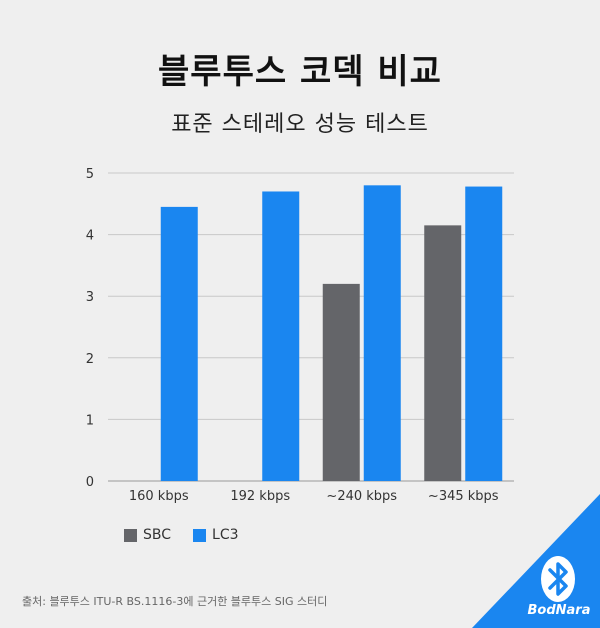  I want to click on y-tick-label: 0, so click(90, 482).